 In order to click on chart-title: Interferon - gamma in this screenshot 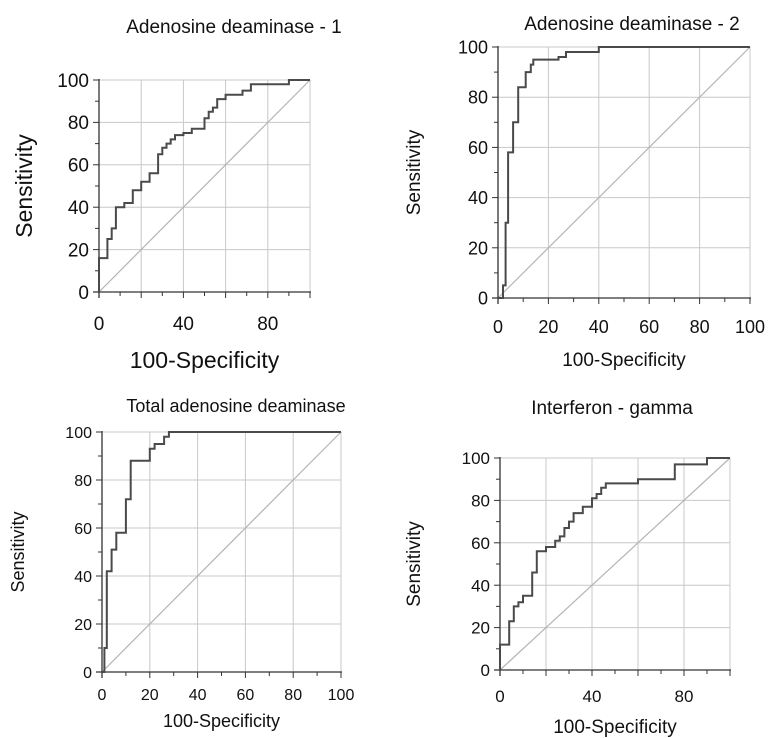, I will do `click(612, 408)`.